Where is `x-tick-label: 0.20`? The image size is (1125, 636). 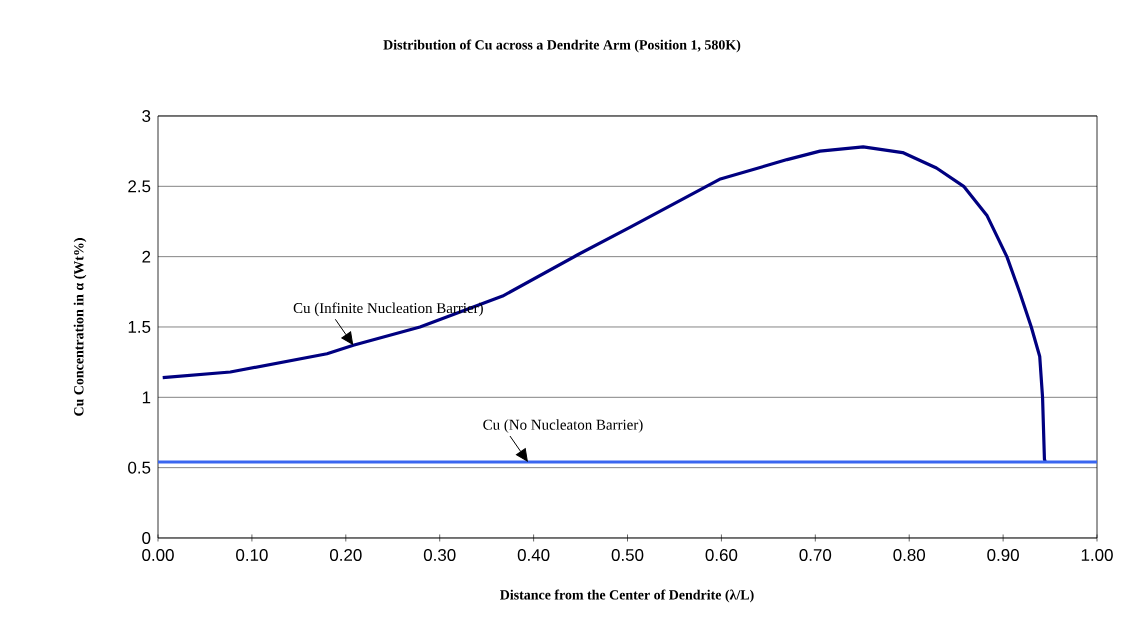 x-tick-label: 0.20 is located at coordinates (345, 555).